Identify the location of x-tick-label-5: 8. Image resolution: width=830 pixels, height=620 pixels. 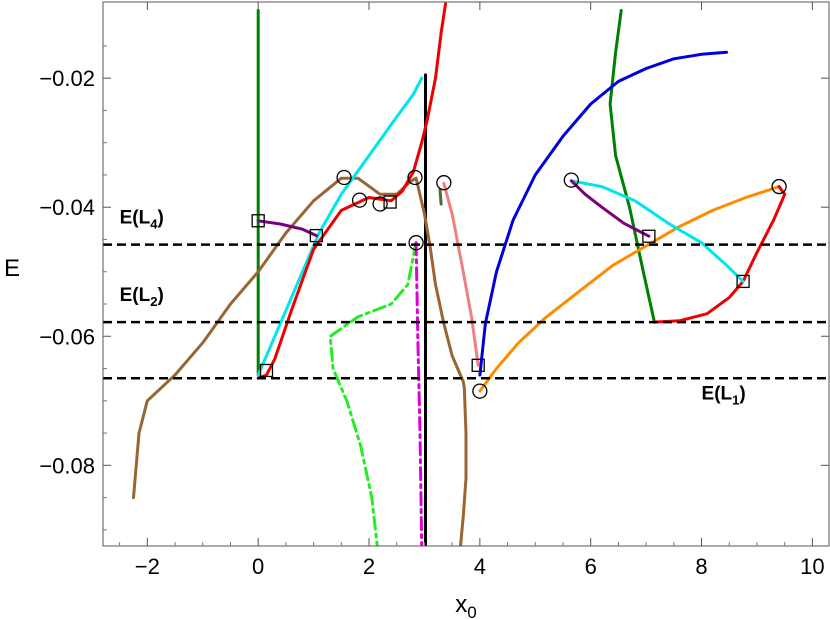
(701, 566).